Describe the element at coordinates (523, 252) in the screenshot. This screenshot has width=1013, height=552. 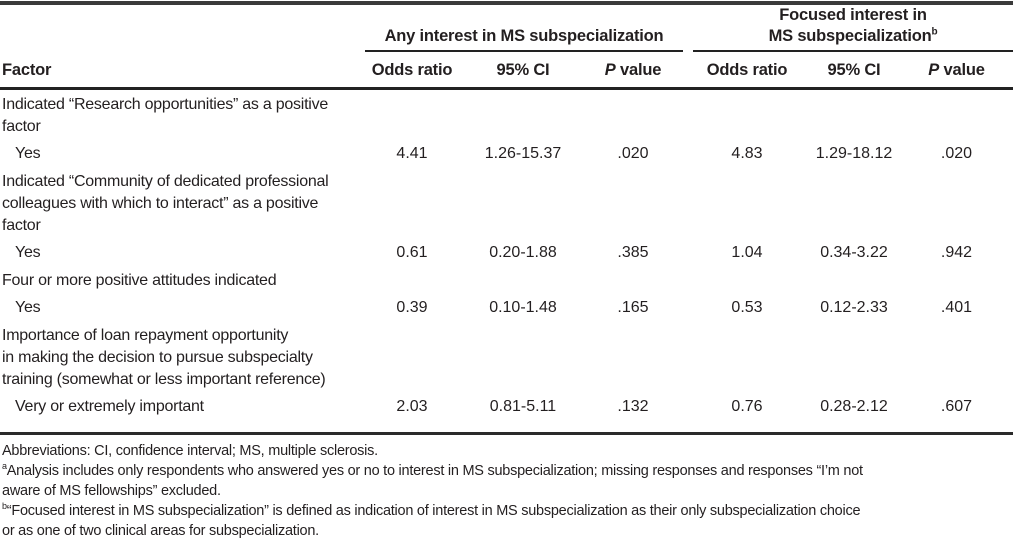
I see `ci-value: 0.20-1.88` at that location.